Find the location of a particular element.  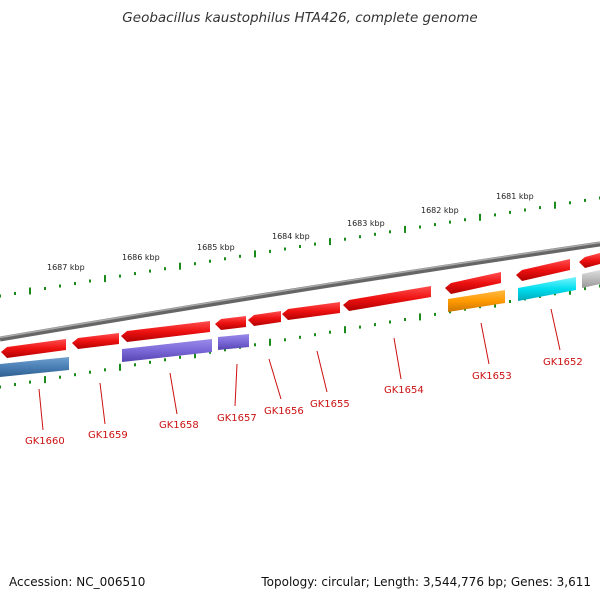

gene-arrow-gk1659 is located at coordinates (95, 341).